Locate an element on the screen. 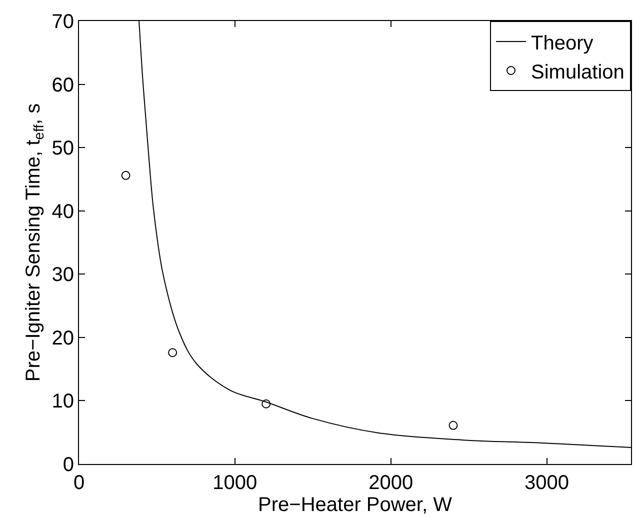  legend-label: Theory is located at coordinates (562, 43).